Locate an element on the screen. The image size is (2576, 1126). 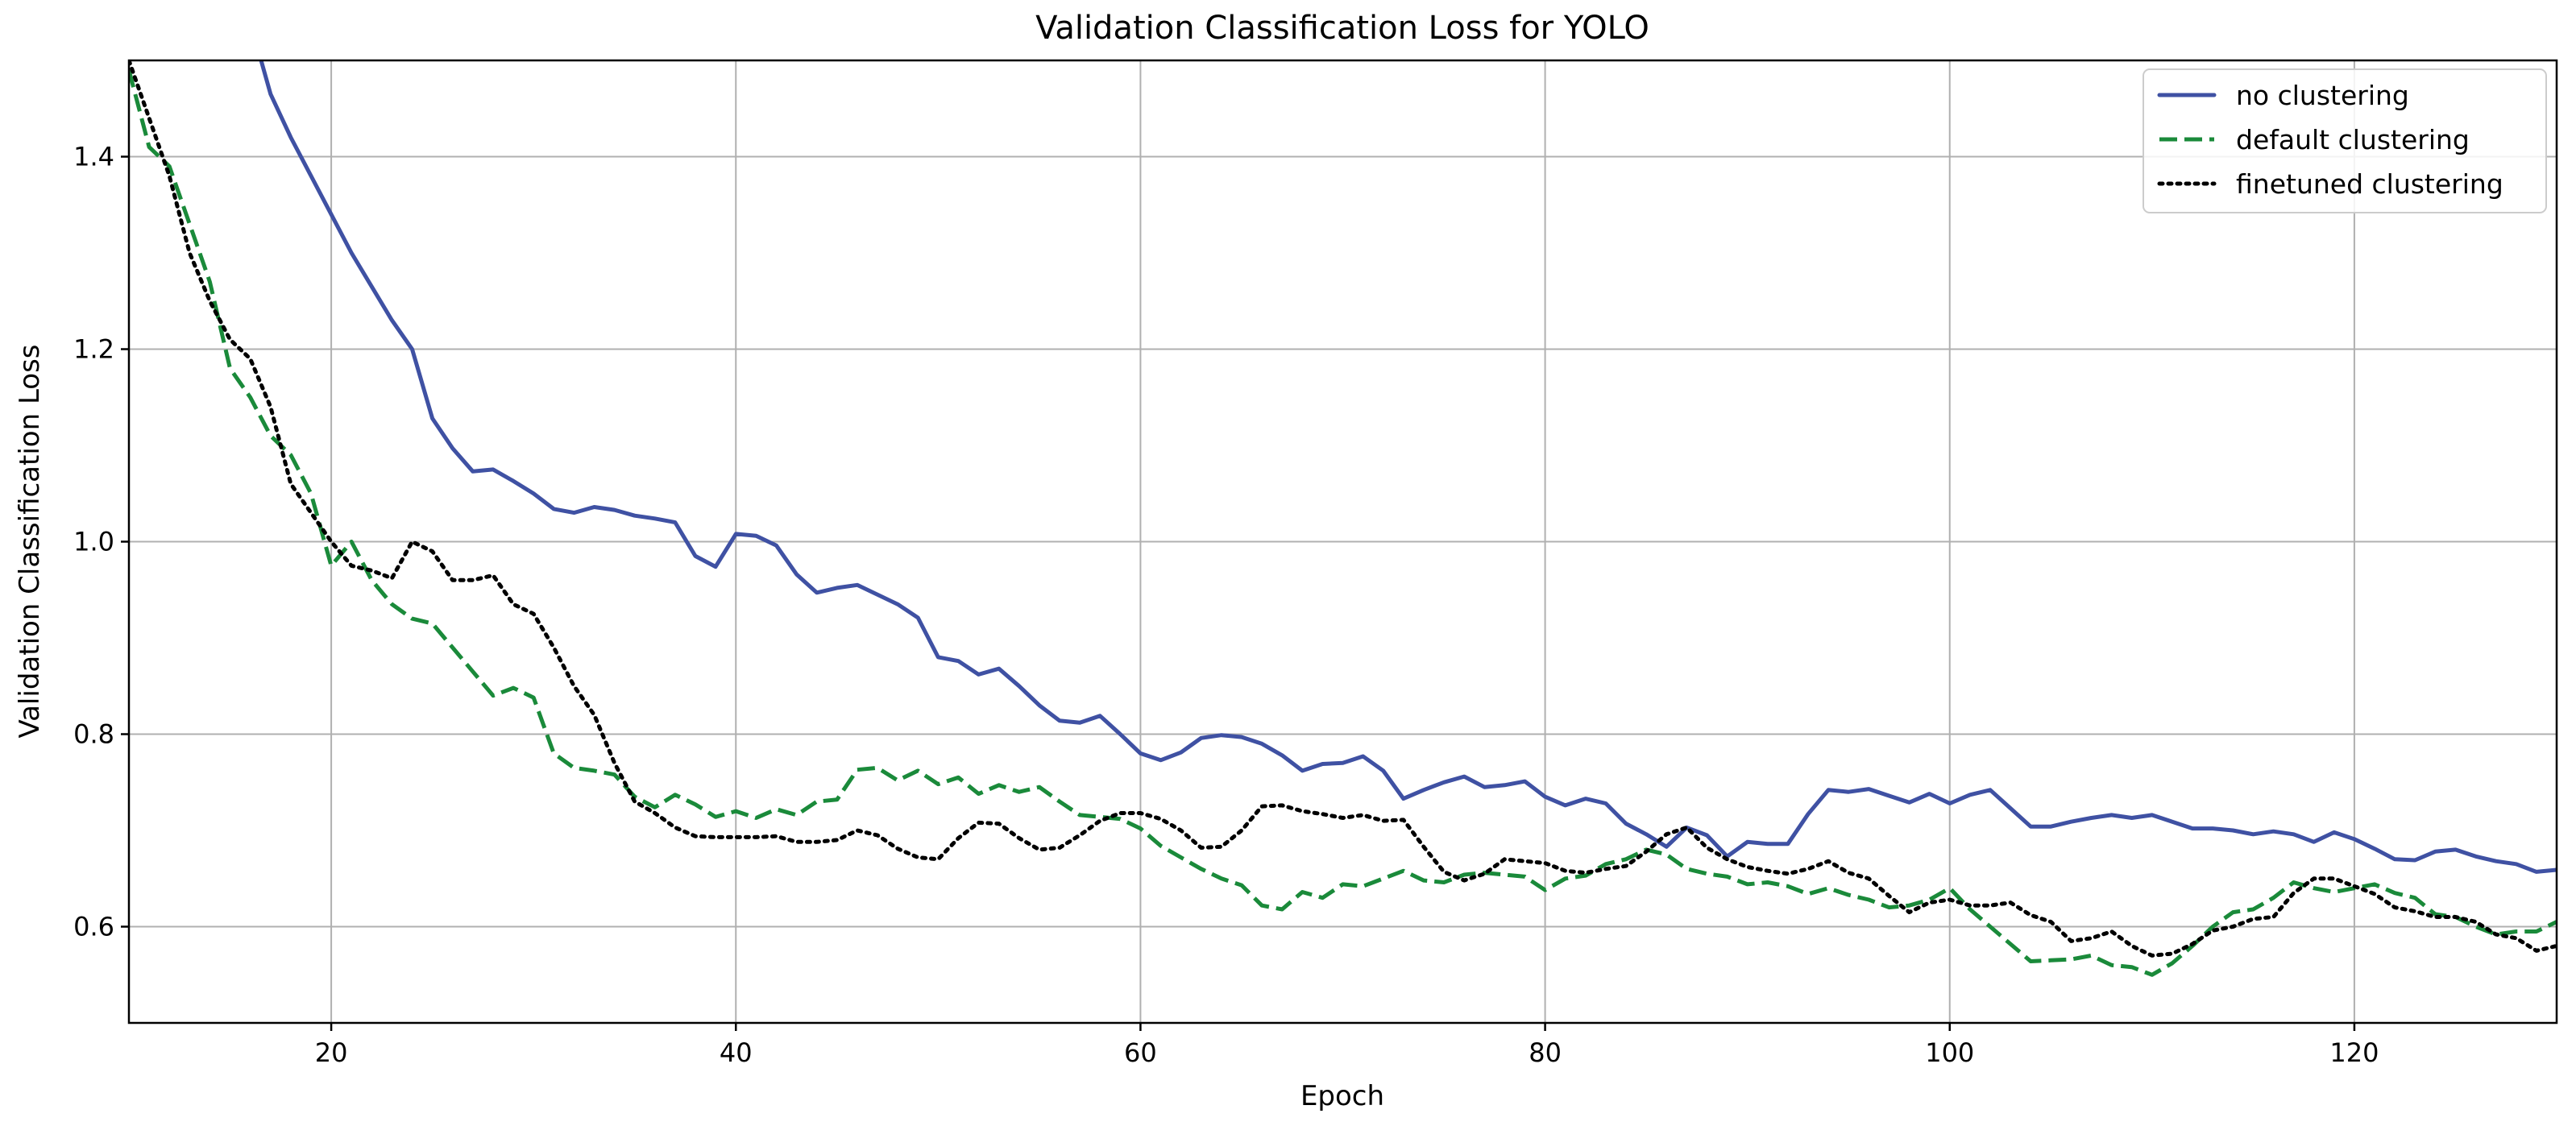
y-axis-label: Validation Classification Loss is located at coordinates (30, 541).